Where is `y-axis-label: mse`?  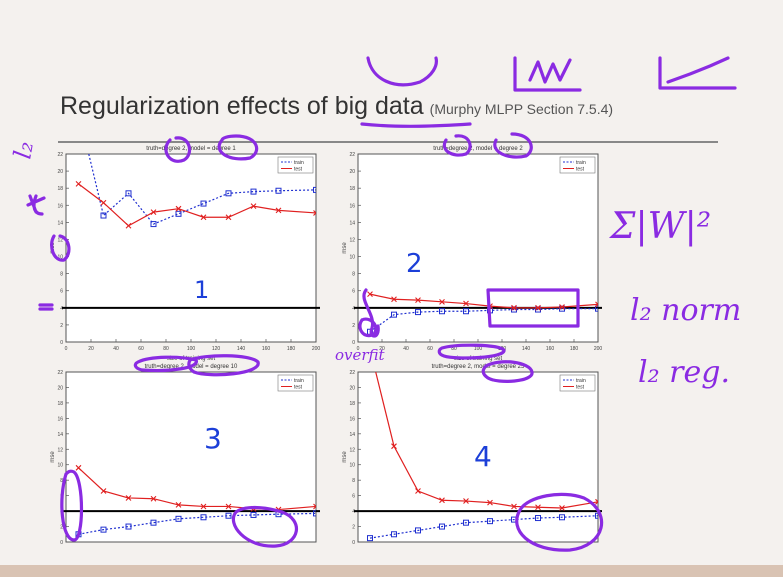
y-axis-label: mse is located at coordinates (345, 248).